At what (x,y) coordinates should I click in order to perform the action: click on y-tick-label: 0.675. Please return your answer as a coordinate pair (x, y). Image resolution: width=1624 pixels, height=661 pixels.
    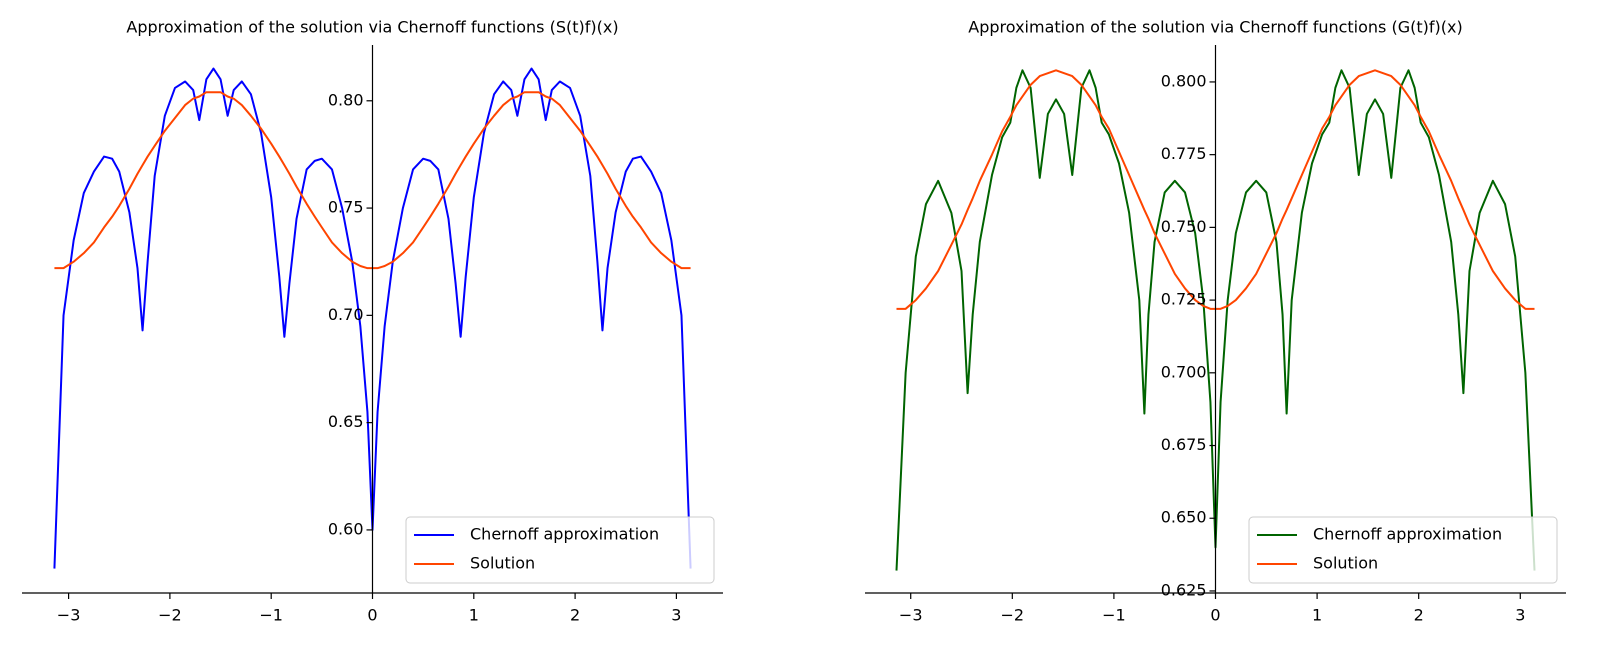
    Looking at the image, I should click on (1184, 444).